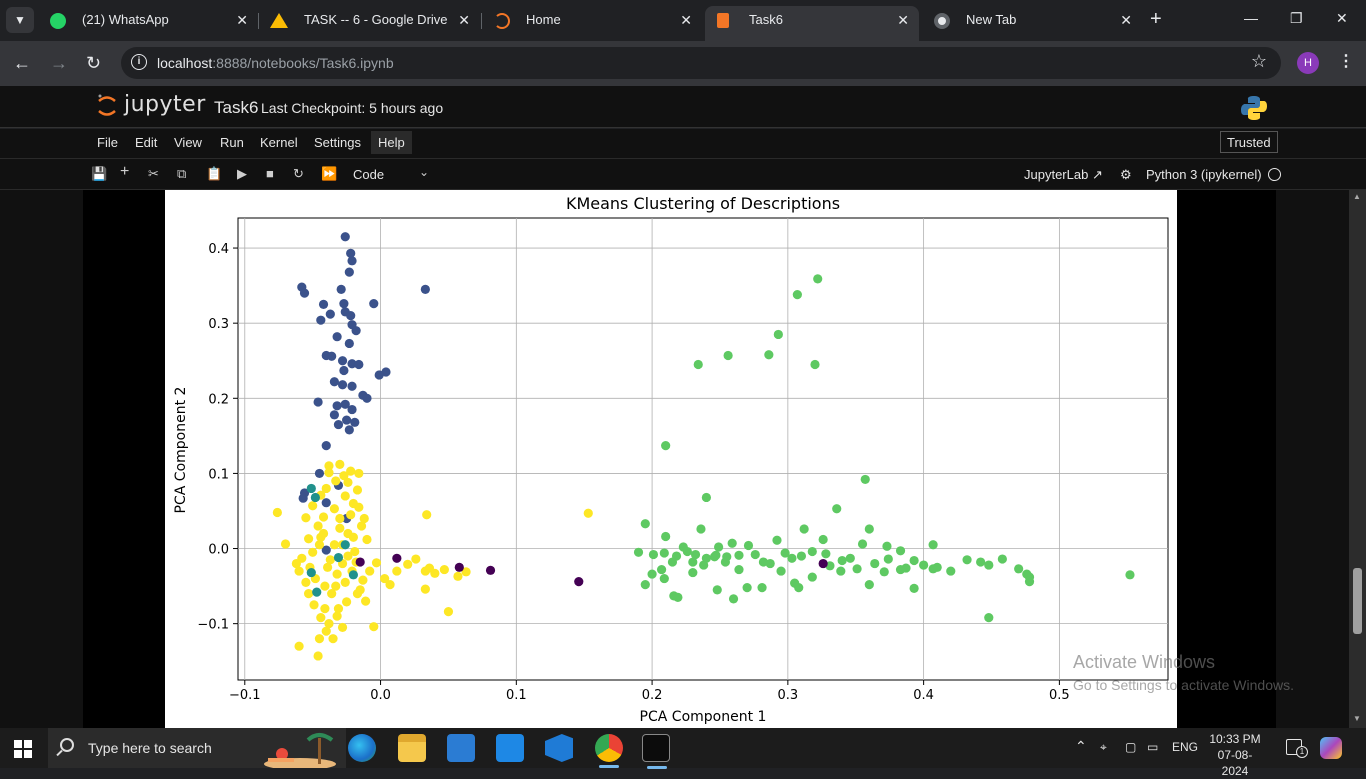  What do you see at coordinates (1144, 662) in the screenshot?
I see `activation-watermark-title: Activate Windows` at bounding box center [1144, 662].